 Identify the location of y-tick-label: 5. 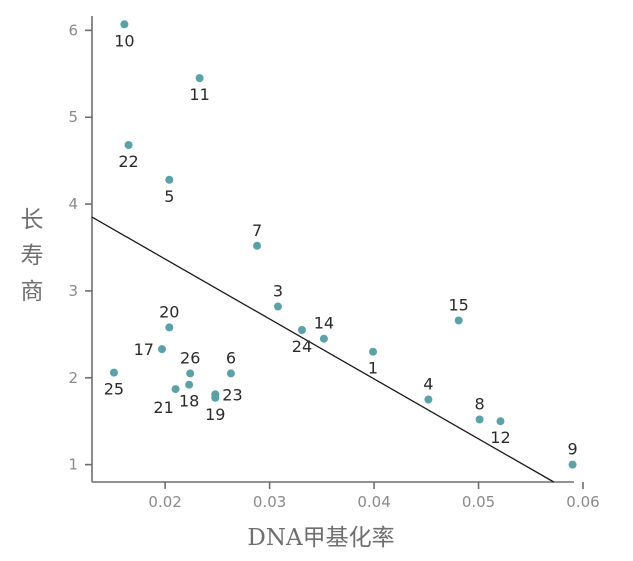
(73, 117).